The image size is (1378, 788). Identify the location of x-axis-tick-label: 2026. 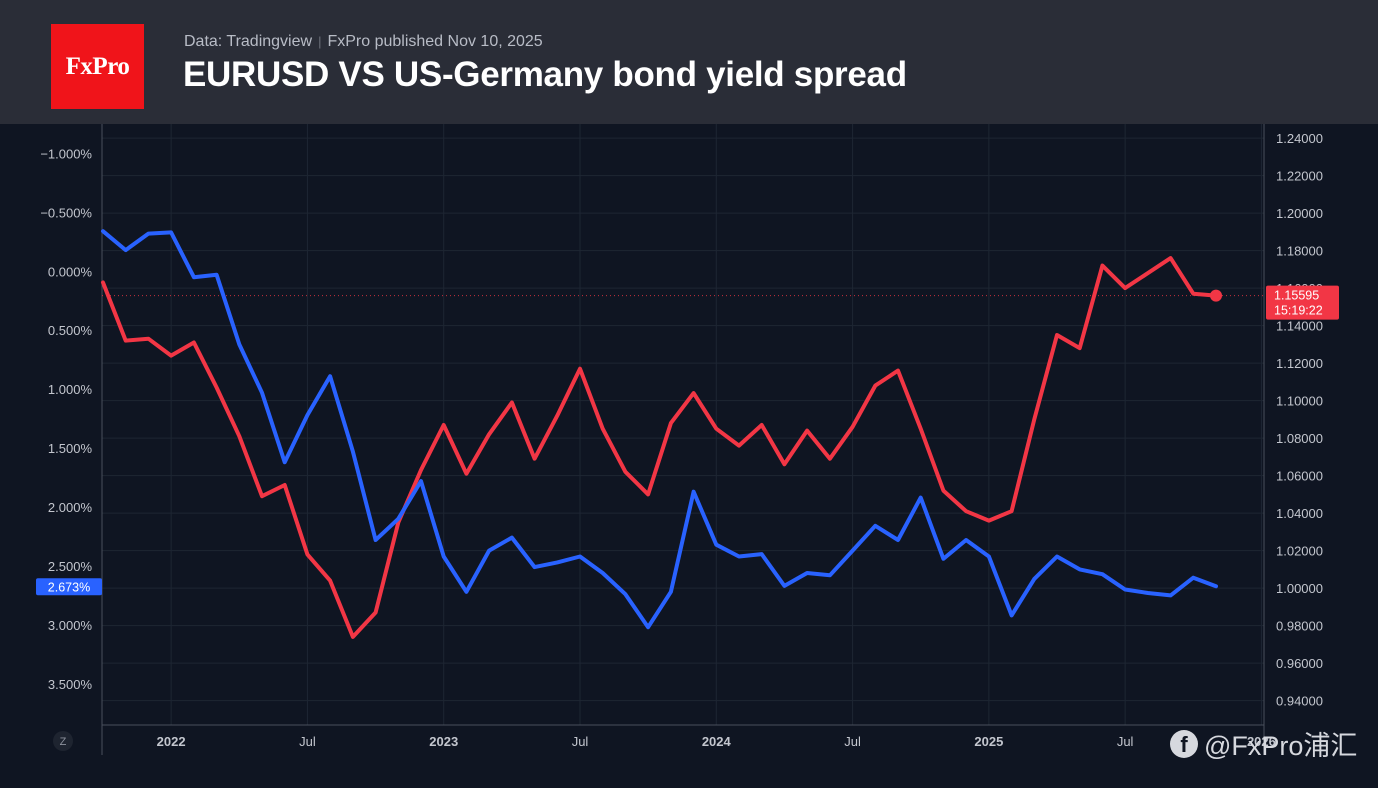
(1261, 741).